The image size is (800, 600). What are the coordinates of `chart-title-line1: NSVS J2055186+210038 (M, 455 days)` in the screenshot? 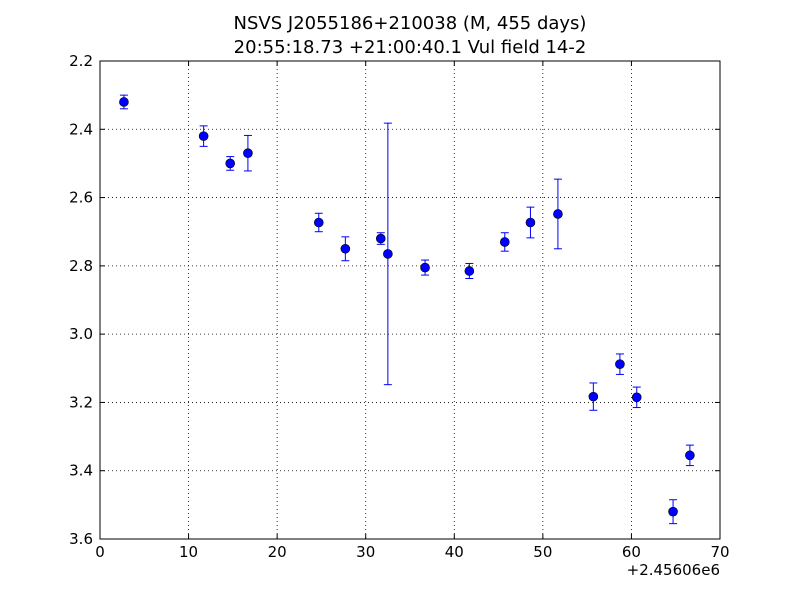 It's located at (410, 23).